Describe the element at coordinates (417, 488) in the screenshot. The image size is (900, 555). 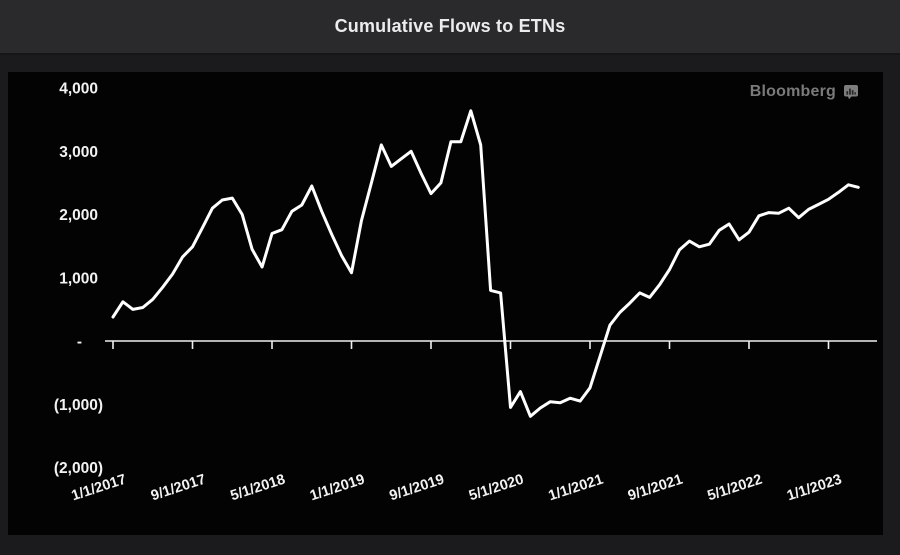
I see `x-tick-label: 9/1/2019` at that location.